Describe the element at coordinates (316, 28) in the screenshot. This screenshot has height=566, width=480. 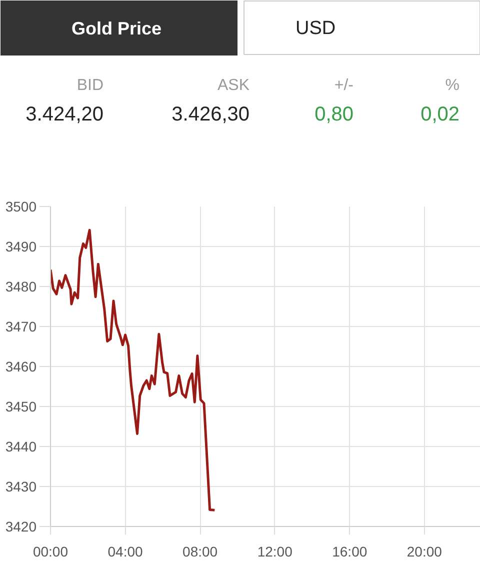
I see `text: USD` at that location.